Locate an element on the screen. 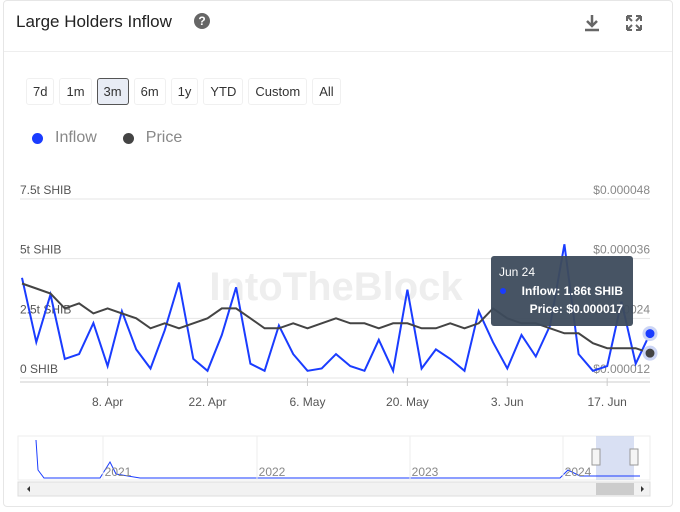 This screenshot has width=680, height=512. range-button: Custom is located at coordinates (278, 91).